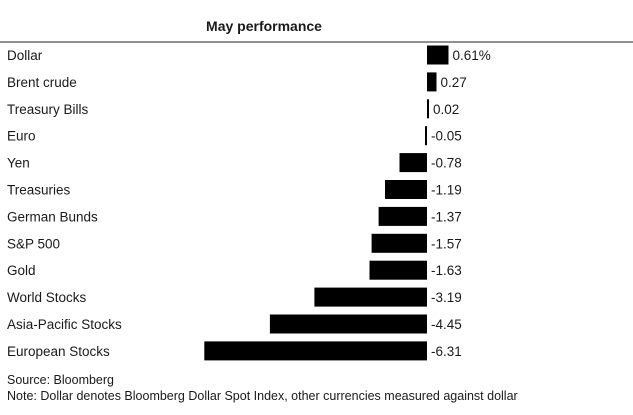 This screenshot has width=633, height=415. Describe the element at coordinates (47, 297) in the screenshot. I see `category-label: World Stocks` at that location.